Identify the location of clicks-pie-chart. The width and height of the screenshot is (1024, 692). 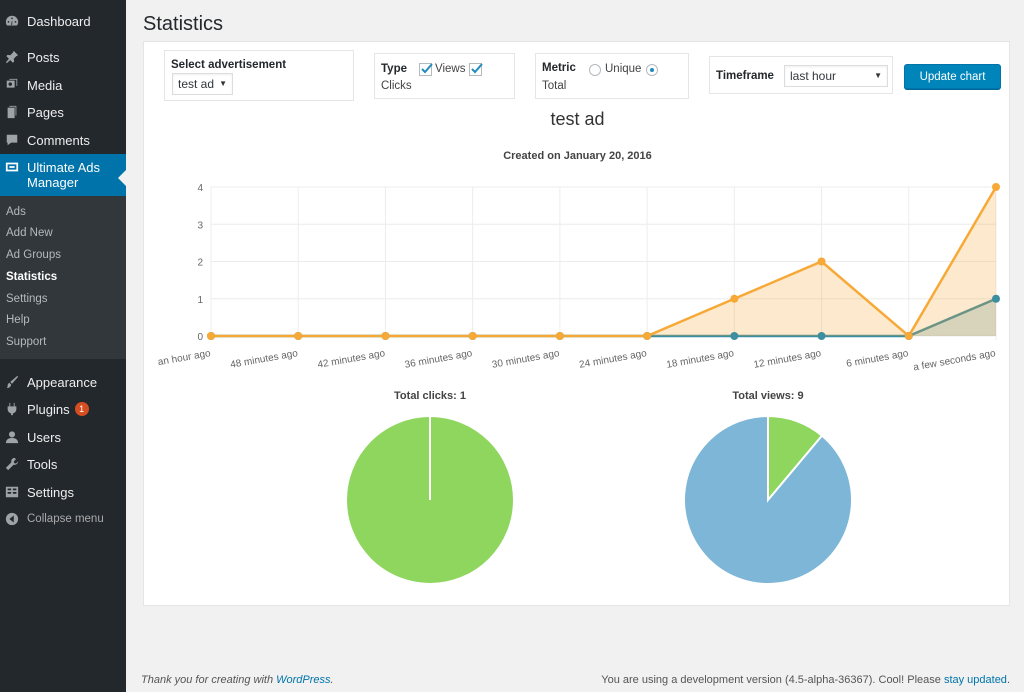
(430, 500).